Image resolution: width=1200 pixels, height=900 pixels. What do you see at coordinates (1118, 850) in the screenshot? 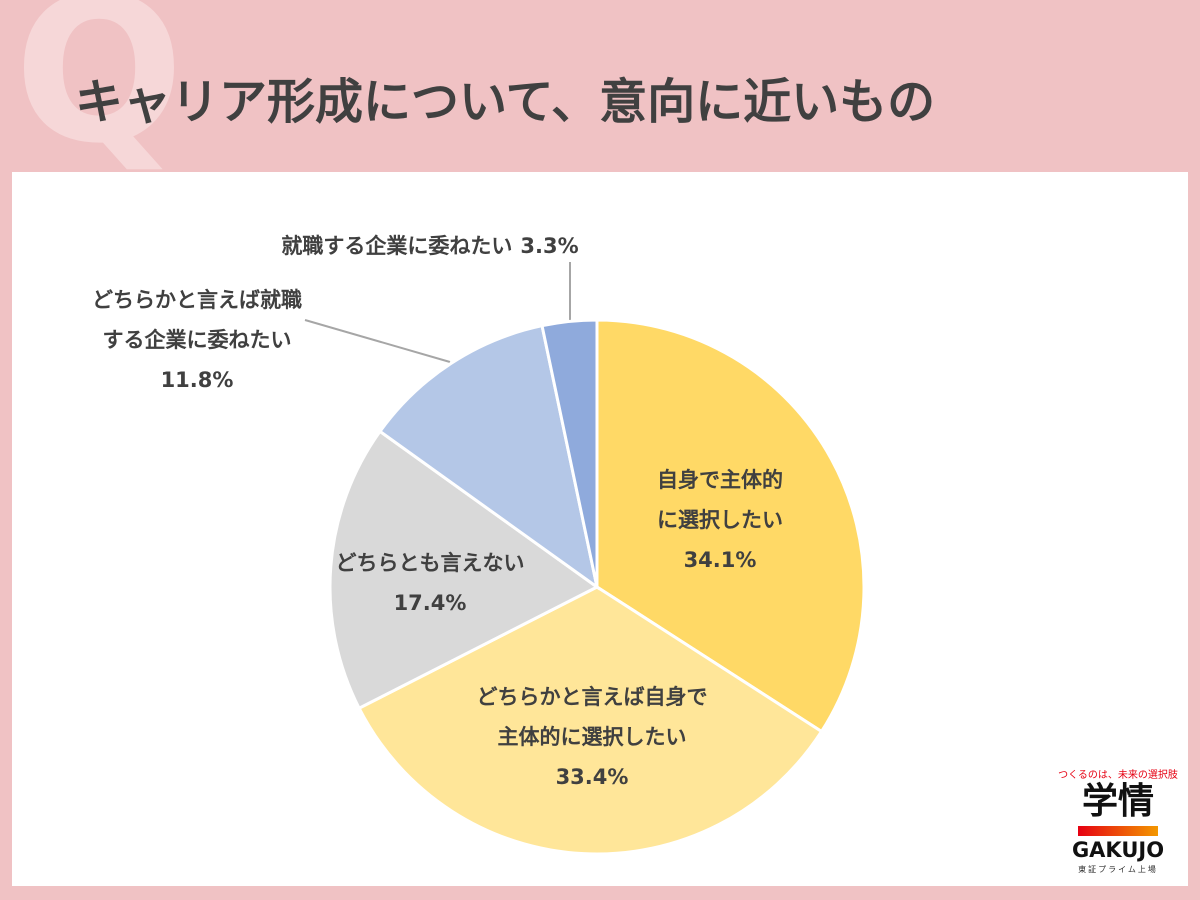
I see `logo-roman: GAKUJO` at bounding box center [1118, 850].